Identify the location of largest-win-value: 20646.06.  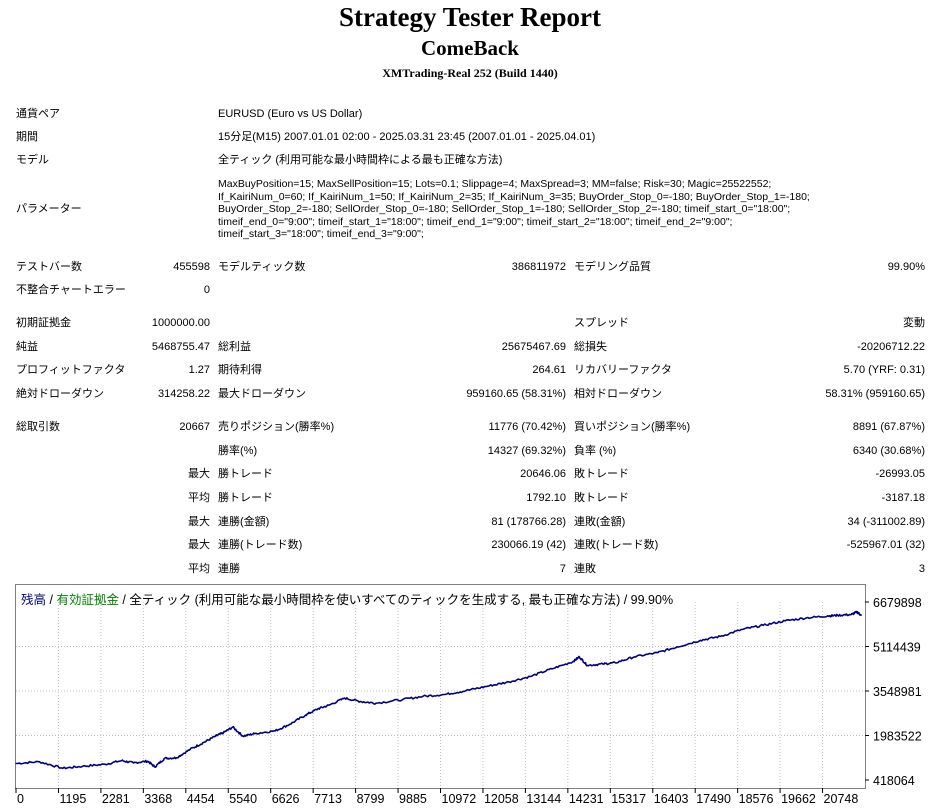
(543, 474).